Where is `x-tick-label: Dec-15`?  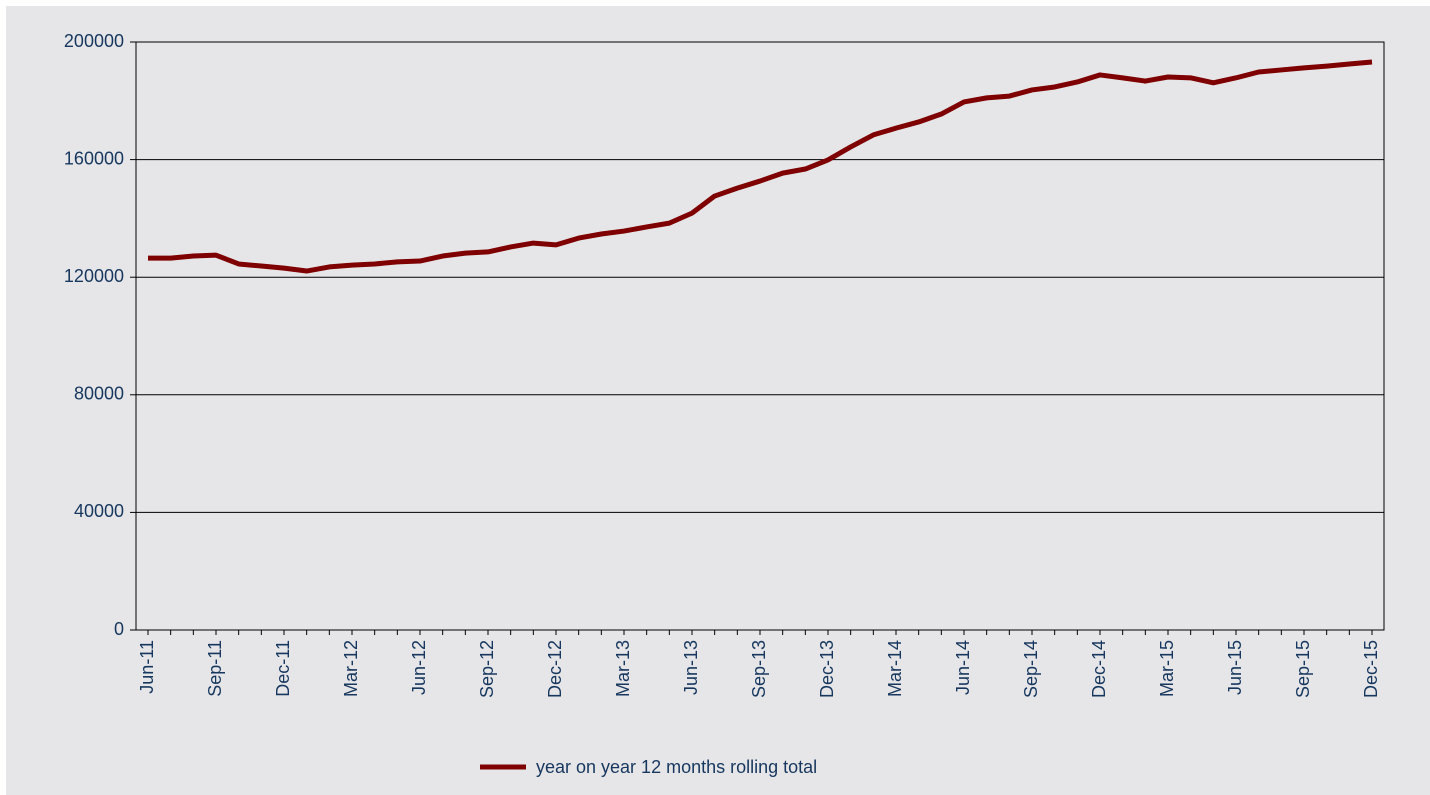
x-tick-label: Dec-15 is located at coordinates (1371, 669).